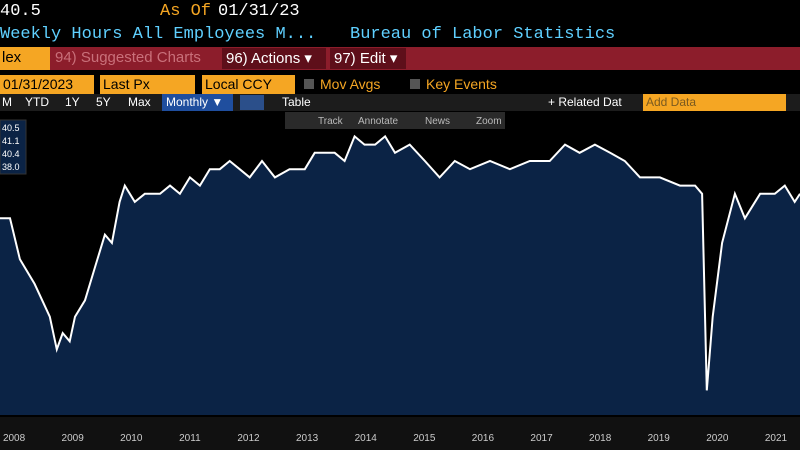  Describe the element at coordinates (307, 438) in the screenshot. I see `x-tick-label: 2013` at that location.